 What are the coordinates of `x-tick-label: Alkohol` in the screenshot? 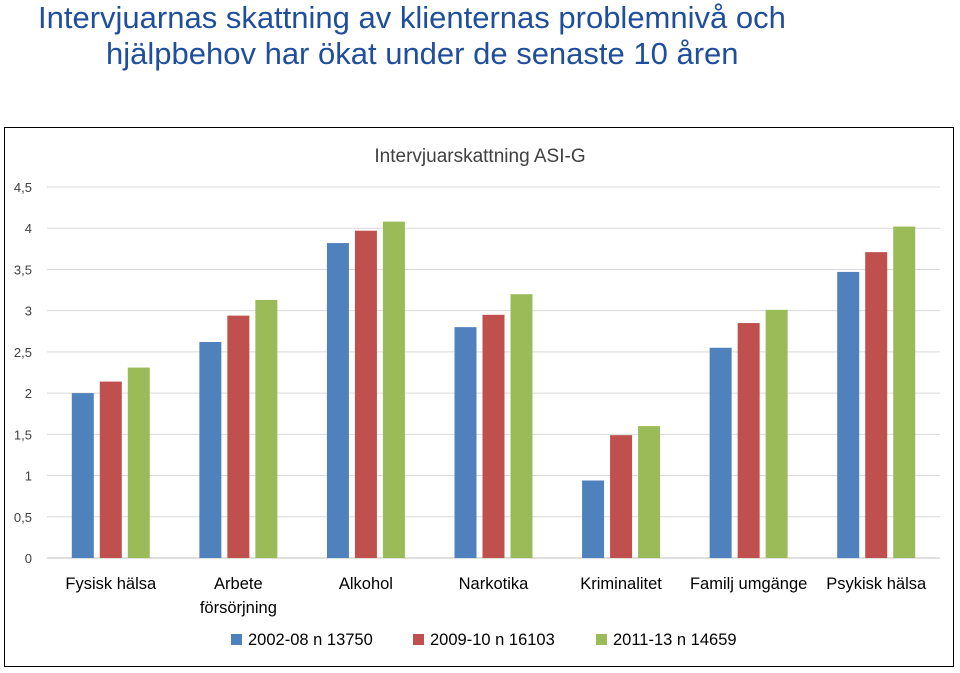 It's located at (366, 584).